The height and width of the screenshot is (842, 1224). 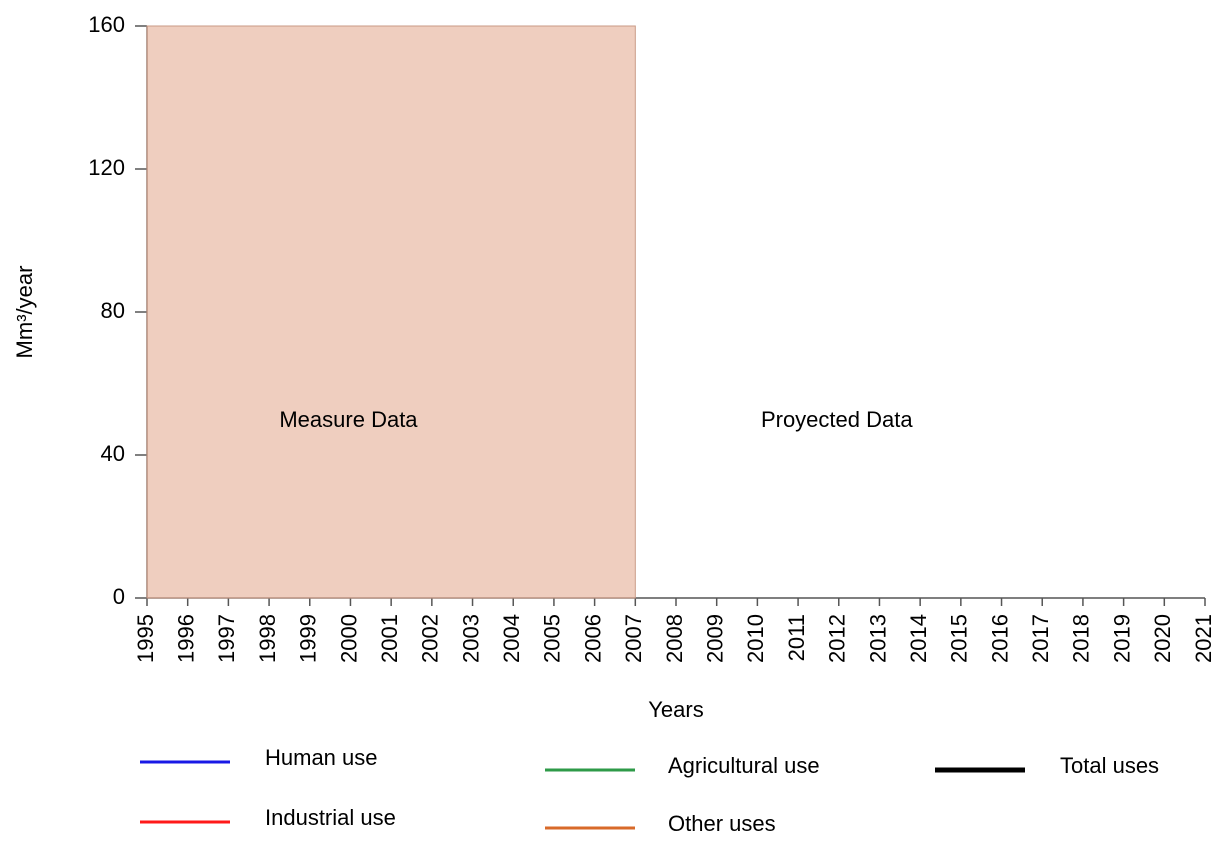 I want to click on region-label: Measure Data, so click(x=348, y=419).